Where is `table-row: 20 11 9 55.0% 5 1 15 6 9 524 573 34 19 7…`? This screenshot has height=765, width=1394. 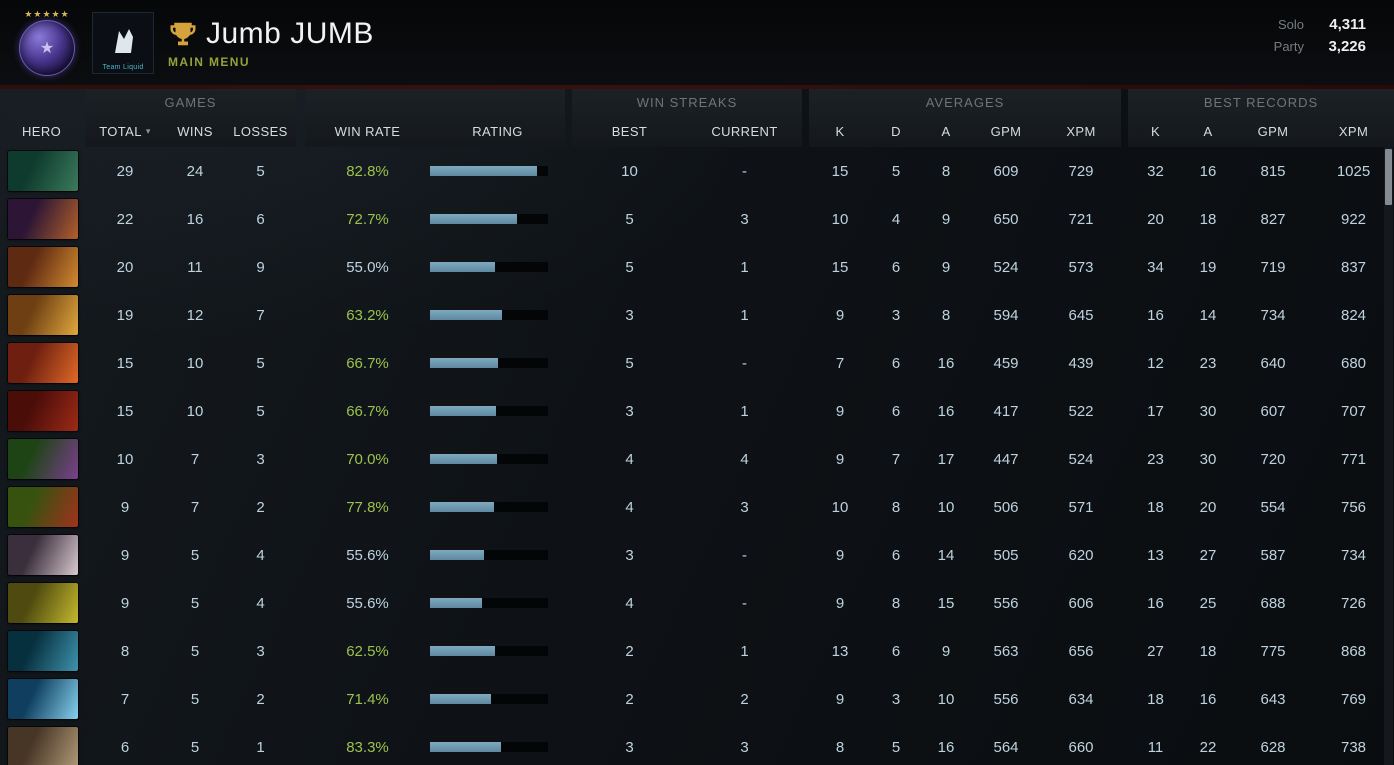 table-row: 20 11 9 55.0% 5 1 15 6 9 524 573 34 19 7… is located at coordinates (697, 267).